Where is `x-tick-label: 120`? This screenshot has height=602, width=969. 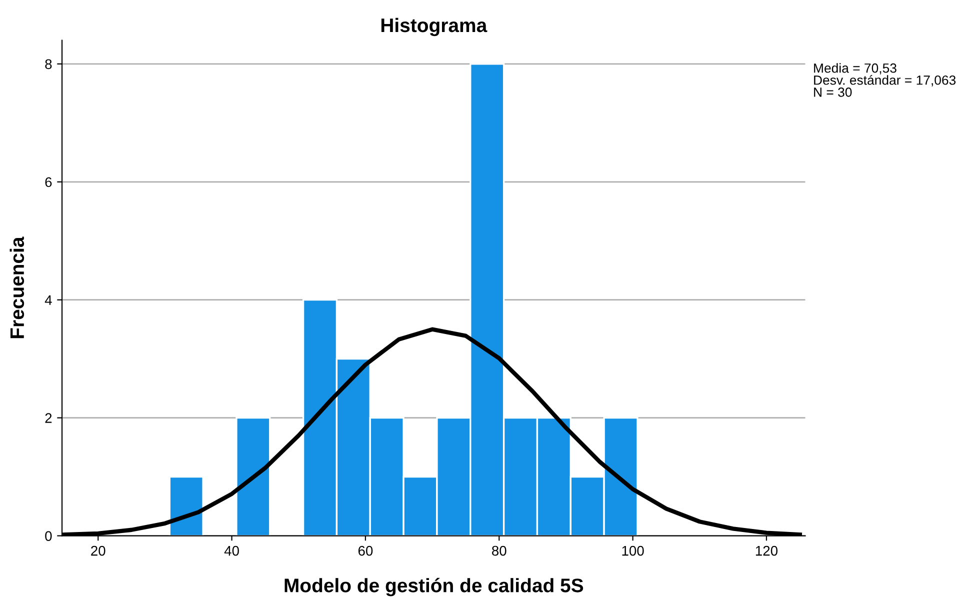
x-tick-label: 120 is located at coordinates (767, 551).